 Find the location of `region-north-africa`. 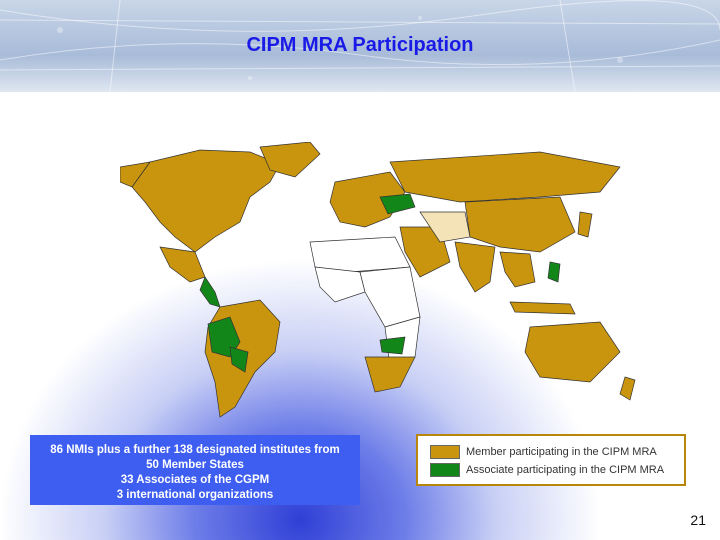

region-north-africa is located at coordinates (360, 254).